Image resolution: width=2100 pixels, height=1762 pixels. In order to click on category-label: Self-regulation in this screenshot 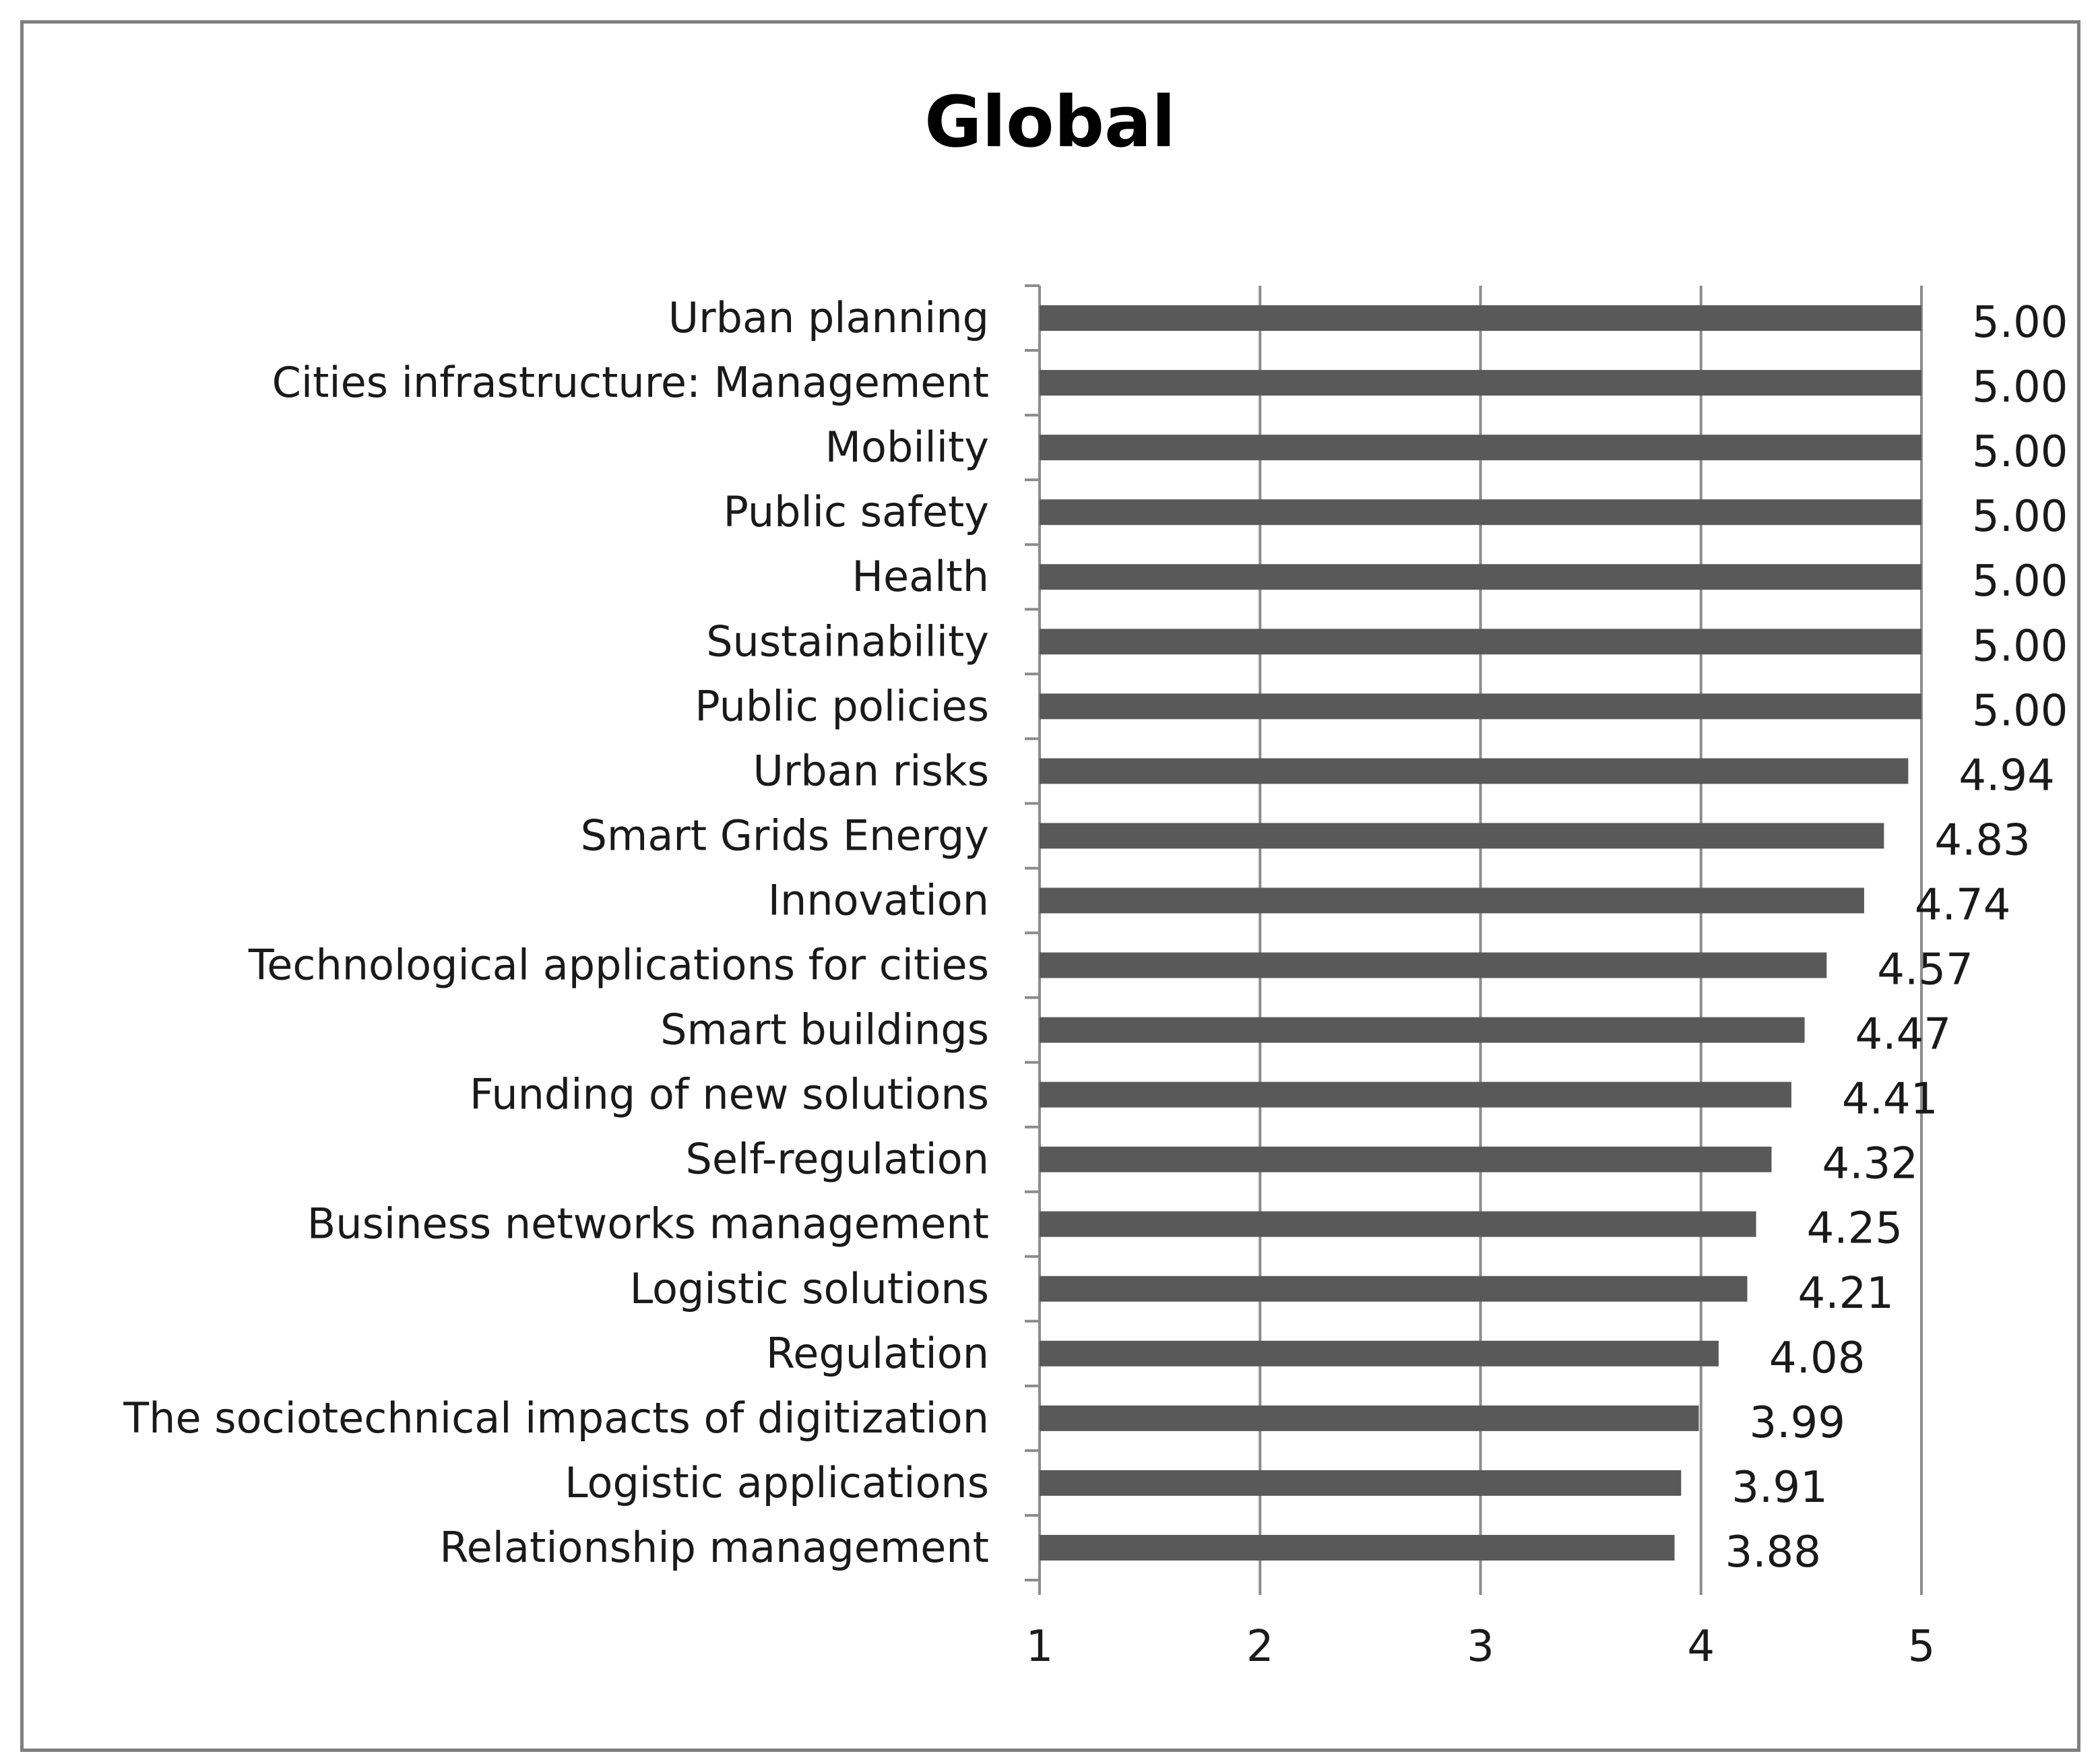, I will do `click(837, 1160)`.